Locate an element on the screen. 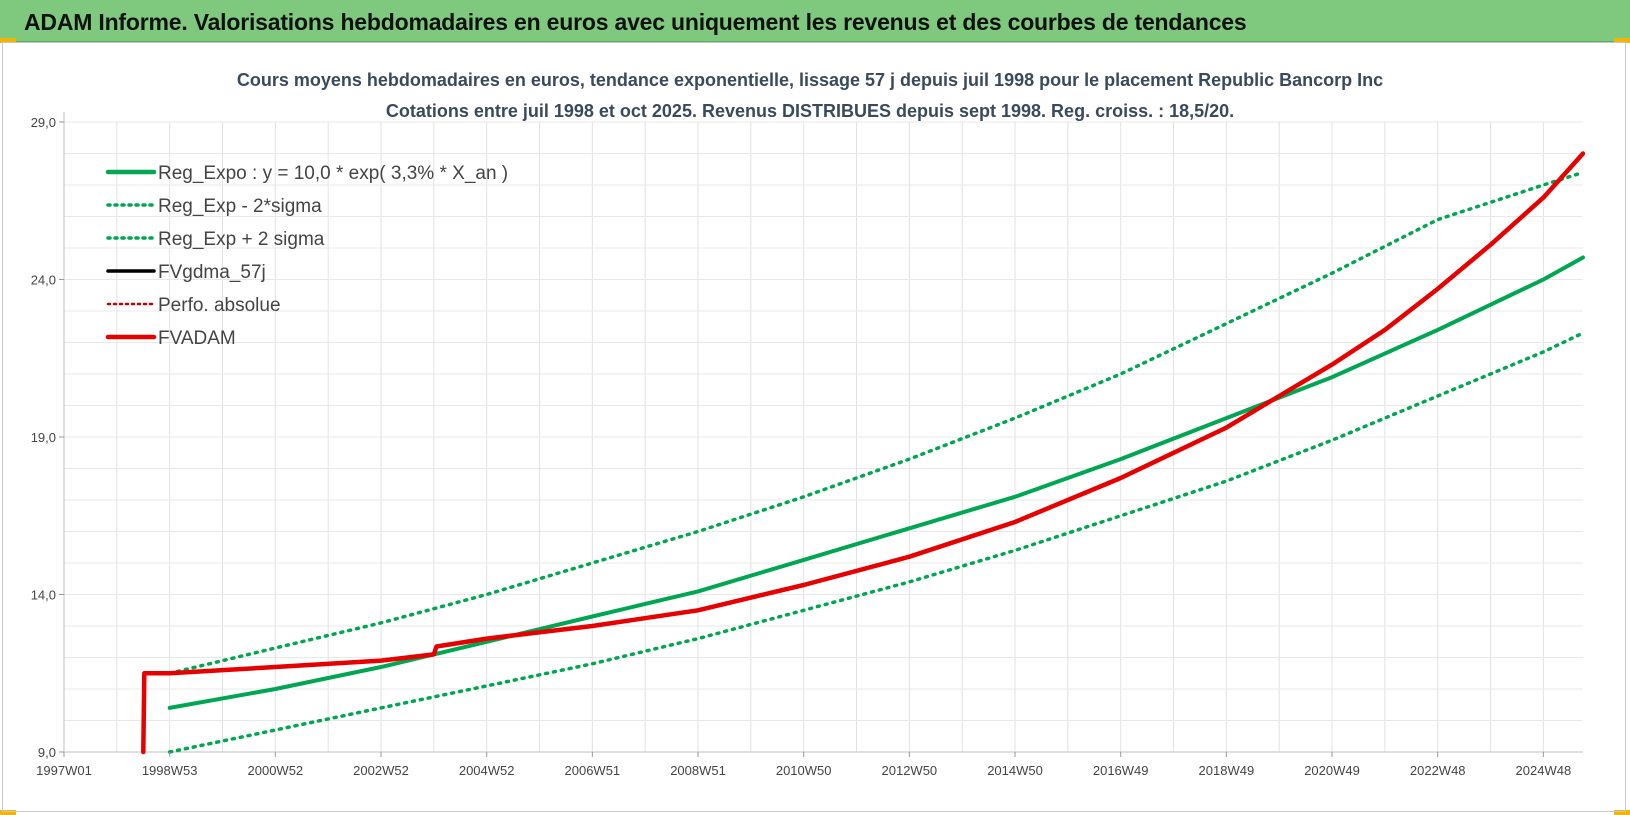 This screenshot has width=1630, height=815. y-axis: 9,0 14,0 19,0 24,0 29,0 is located at coordinates (47, 437).